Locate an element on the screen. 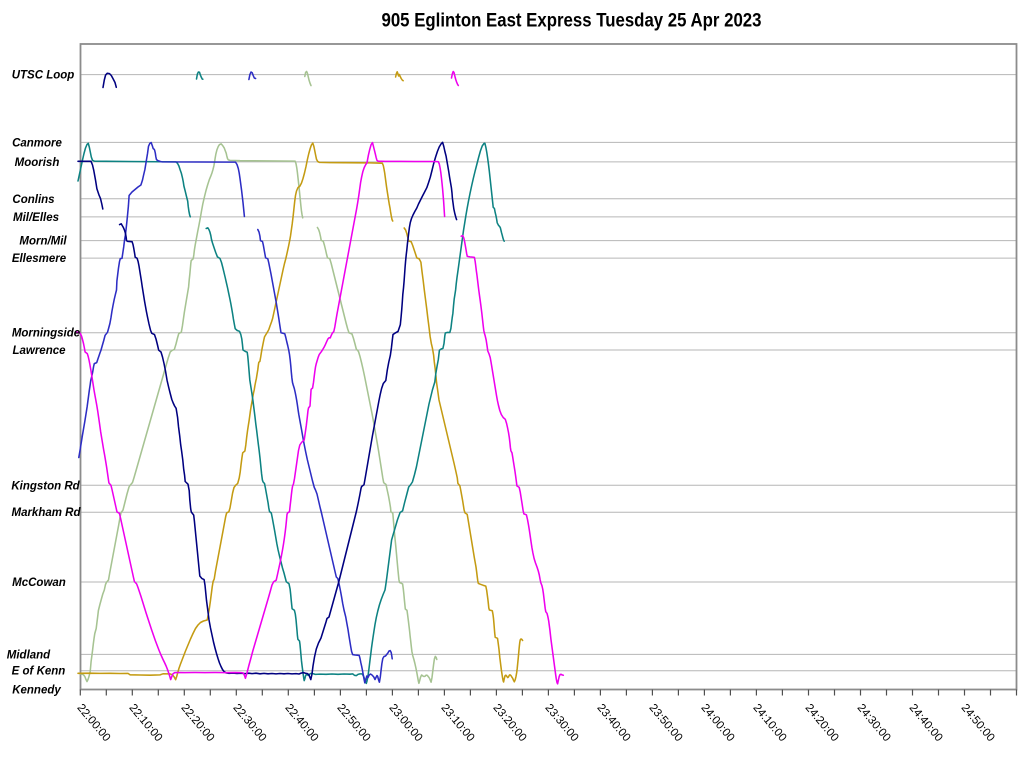 This screenshot has height=759, width=1024. svg-text: Midland is located at coordinates (29, 655).